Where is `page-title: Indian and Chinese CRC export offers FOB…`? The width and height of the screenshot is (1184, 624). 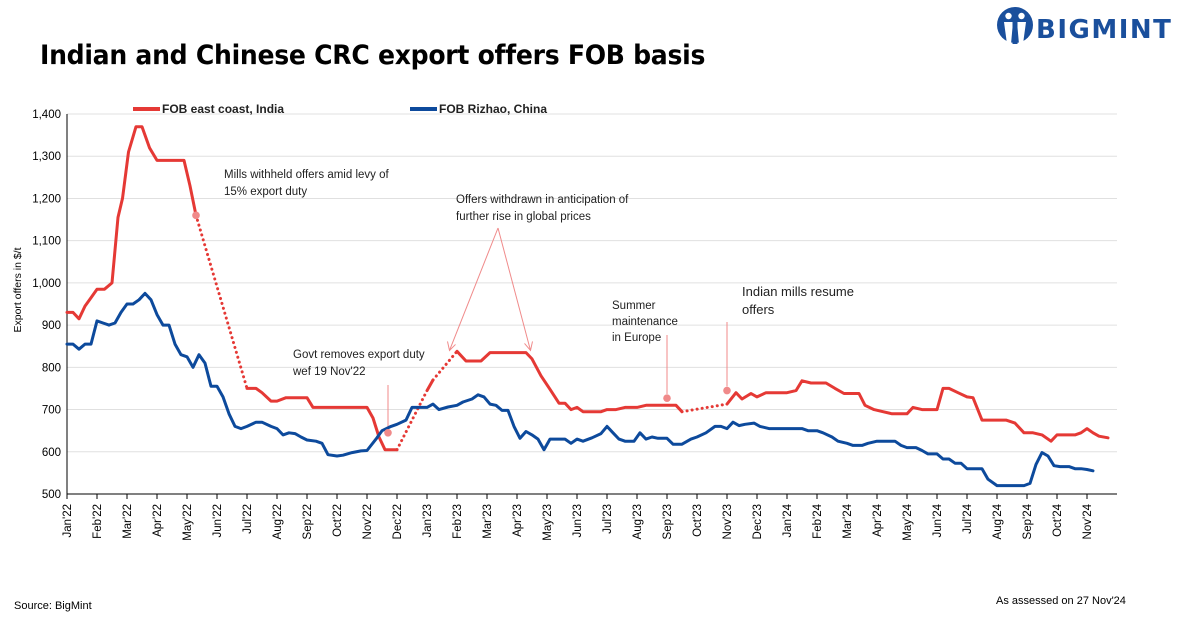
page-title: Indian and Chinese CRC export offers FOB… is located at coordinates (373, 55).